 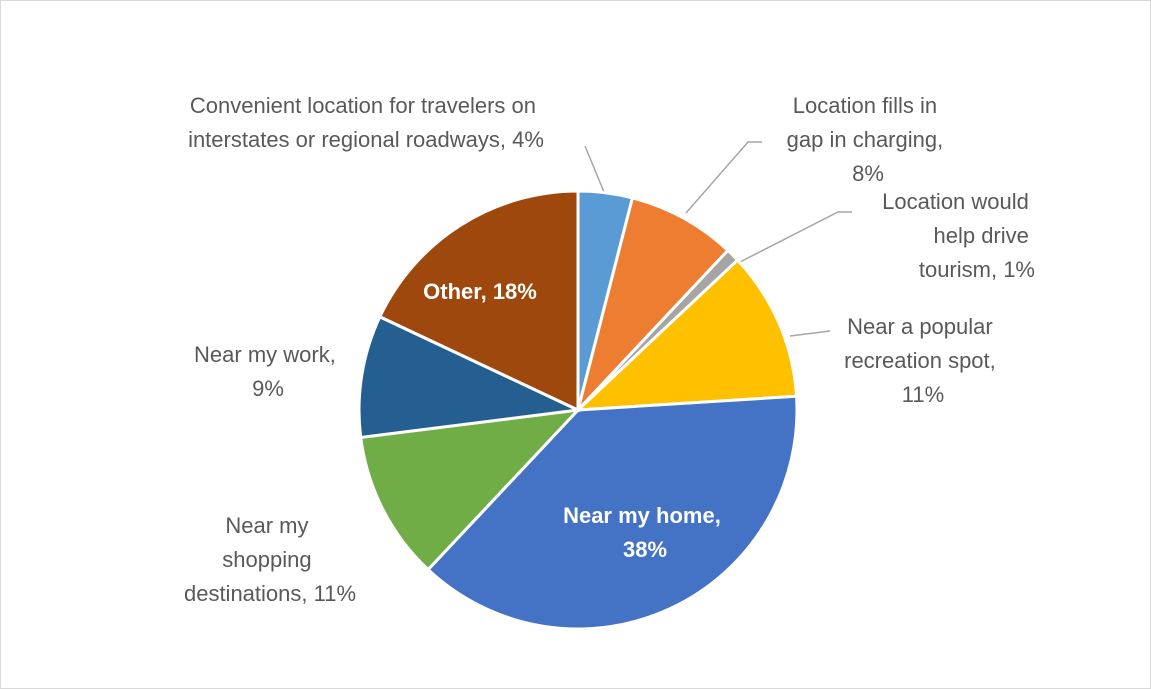 What do you see at coordinates (268, 371) in the screenshot?
I see `data-label: Near my work, 9%` at bounding box center [268, 371].